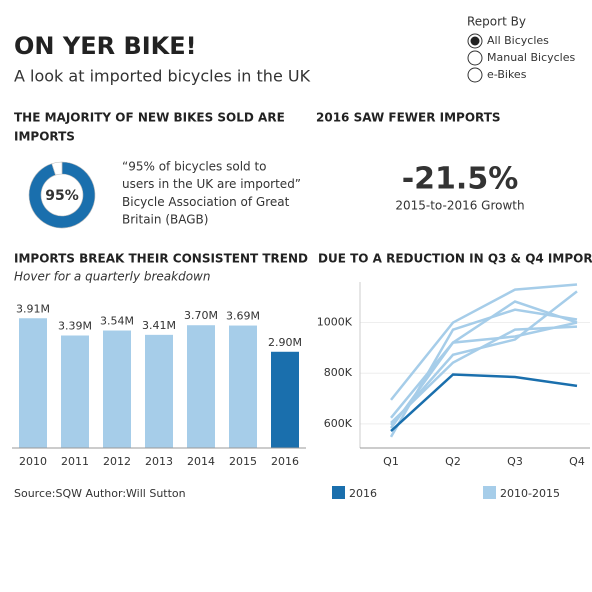 The width and height of the screenshot is (592, 592). What do you see at coordinates (496, 22) in the screenshot?
I see `control-label: Report By` at bounding box center [496, 22].